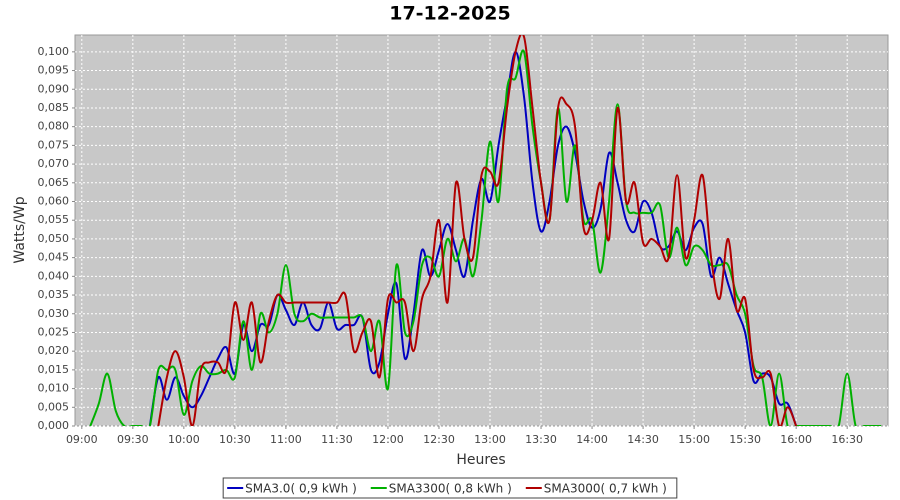  I want to click on legend-item: SMA3000( 0,7 kWh ), so click(596, 489).